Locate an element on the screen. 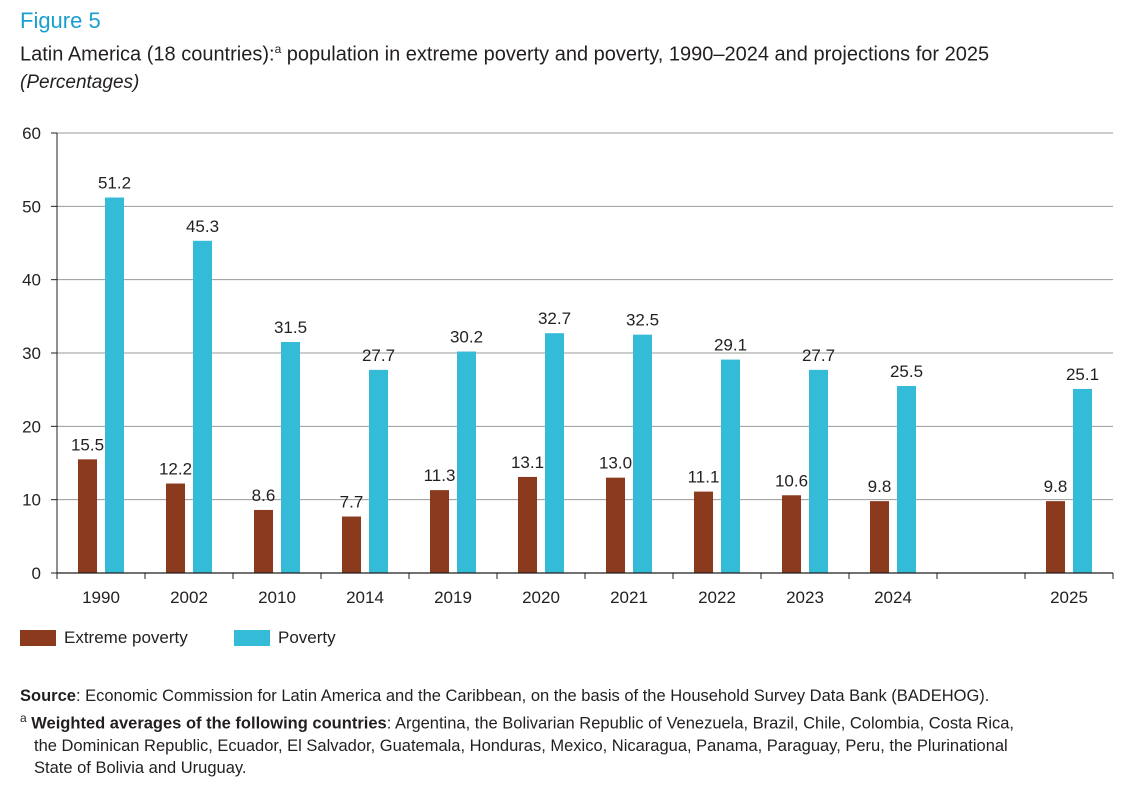 Image resolution: width=1130 pixels, height=794 pixels. source-label: Source is located at coordinates (48, 696).